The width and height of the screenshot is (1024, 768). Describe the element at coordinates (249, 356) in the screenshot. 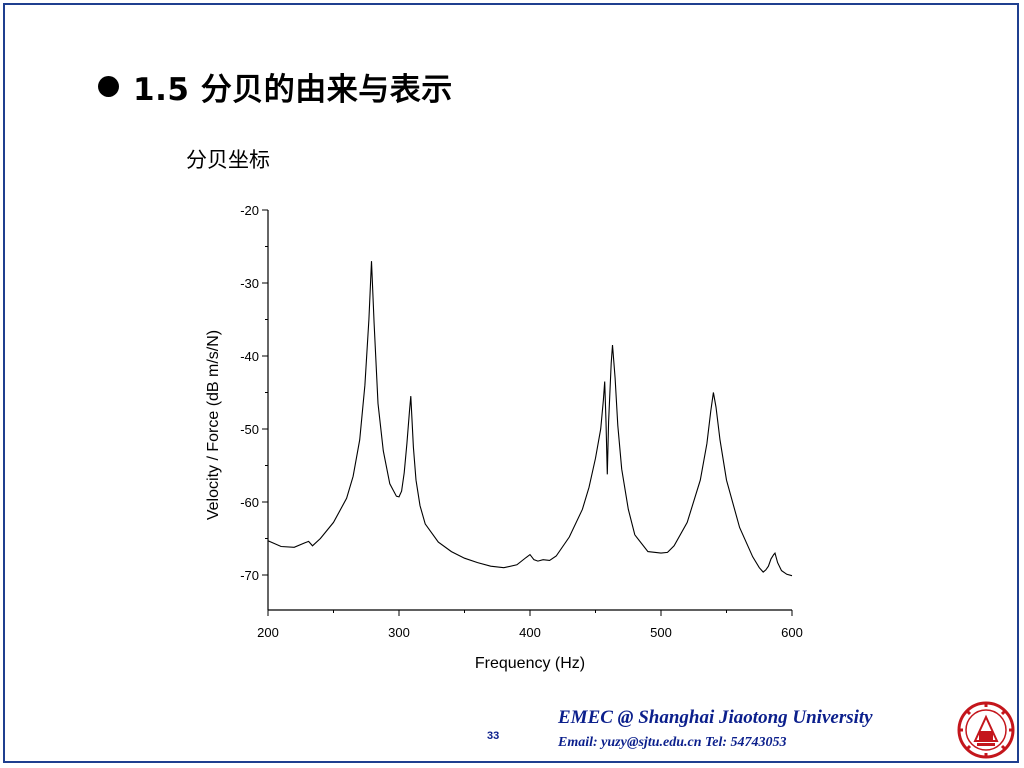

I see `y-tick-label: -40` at that location.